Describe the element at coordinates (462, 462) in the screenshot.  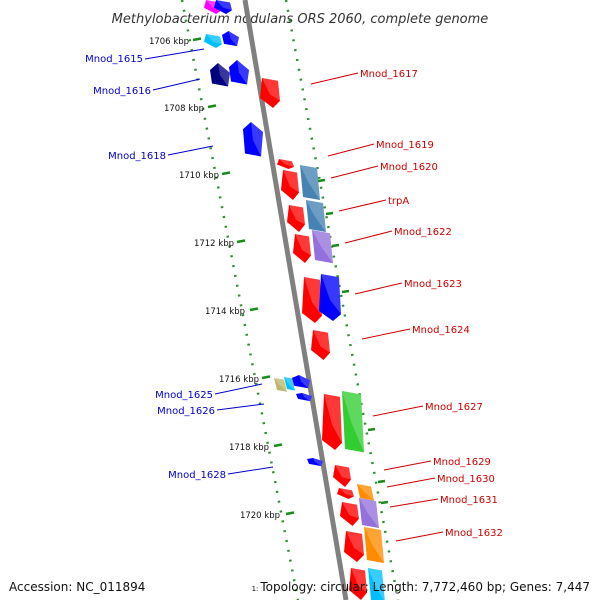
I see `gene-label-mnod-1629: Mnod_1629` at that location.